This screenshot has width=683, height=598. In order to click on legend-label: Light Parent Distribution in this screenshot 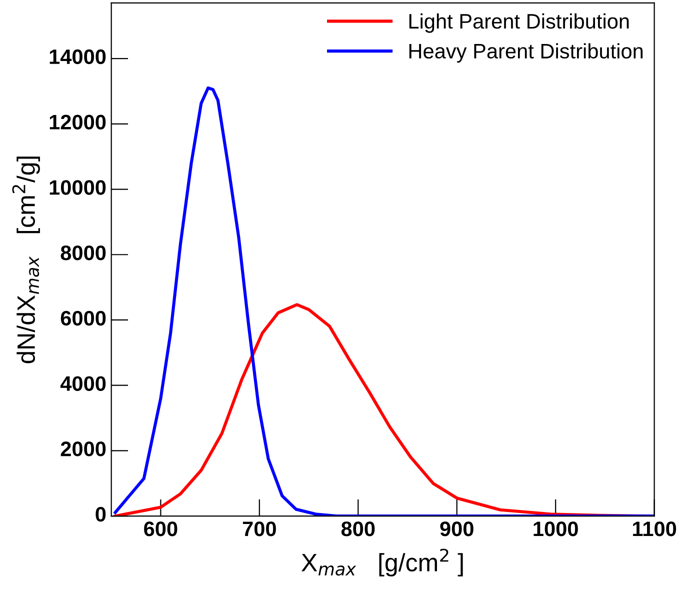, I will do `click(519, 23)`.